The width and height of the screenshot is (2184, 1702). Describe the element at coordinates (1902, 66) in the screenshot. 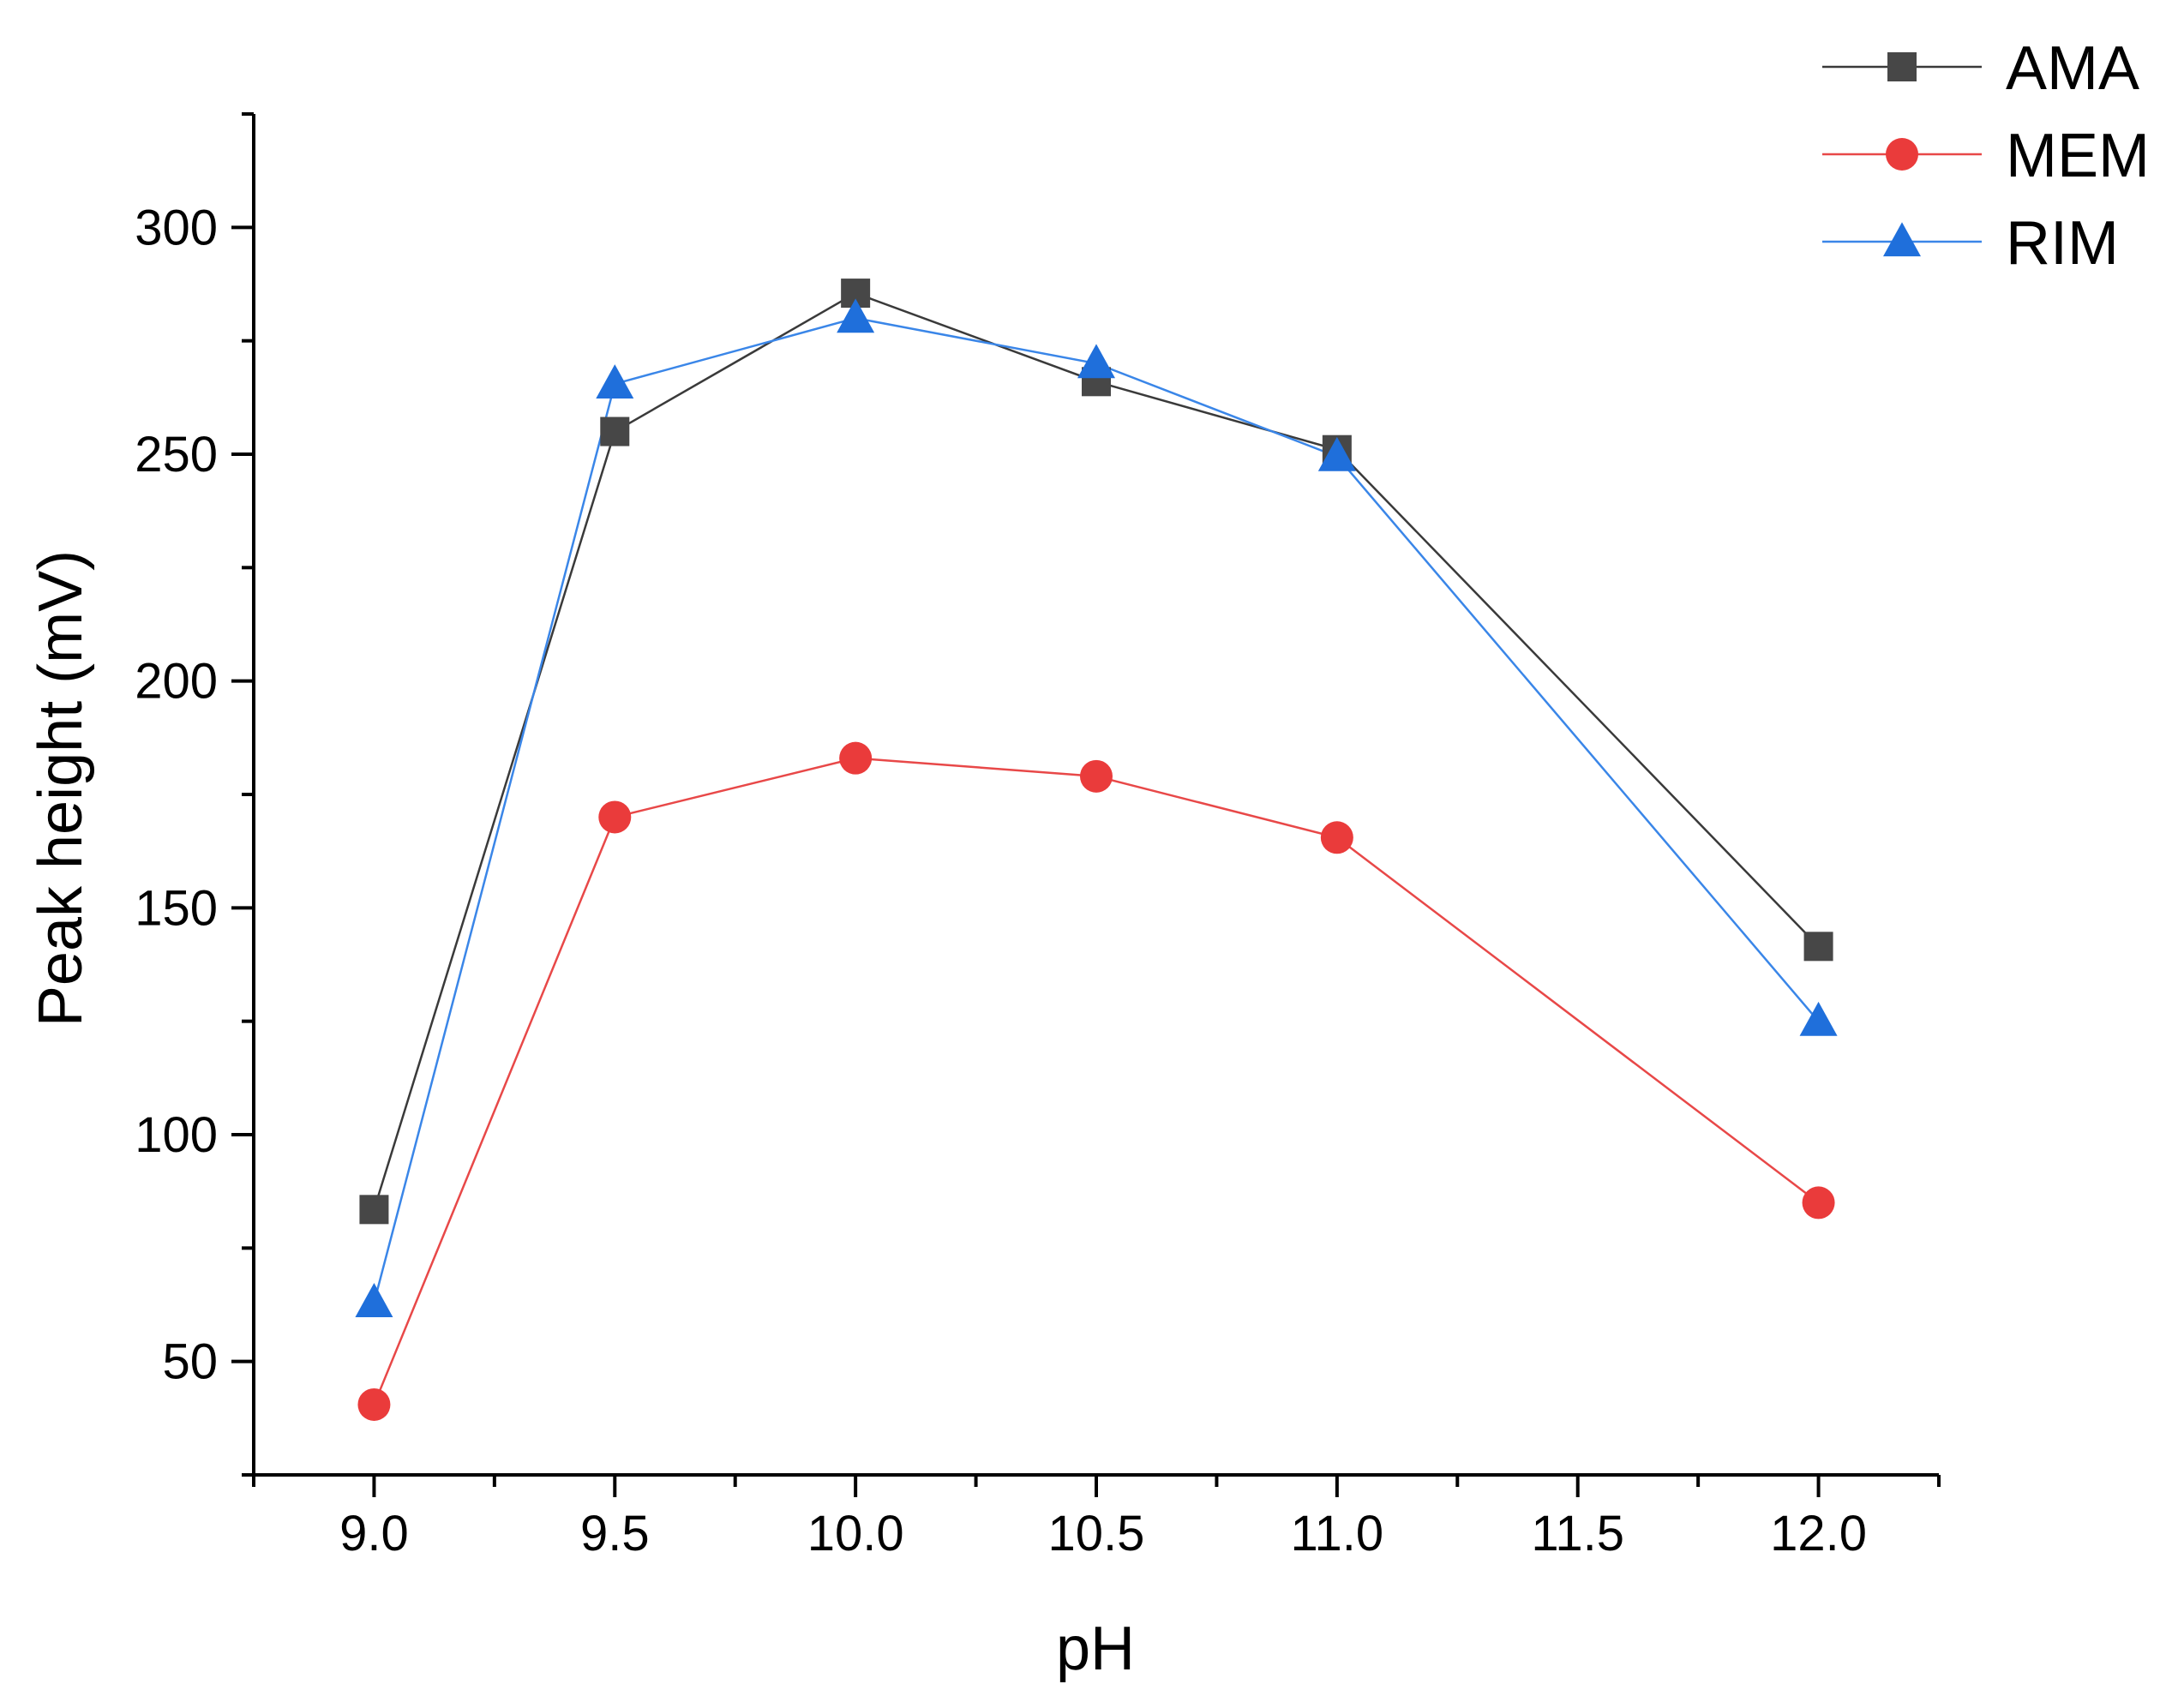

I see `legend-marker-ama` at that location.